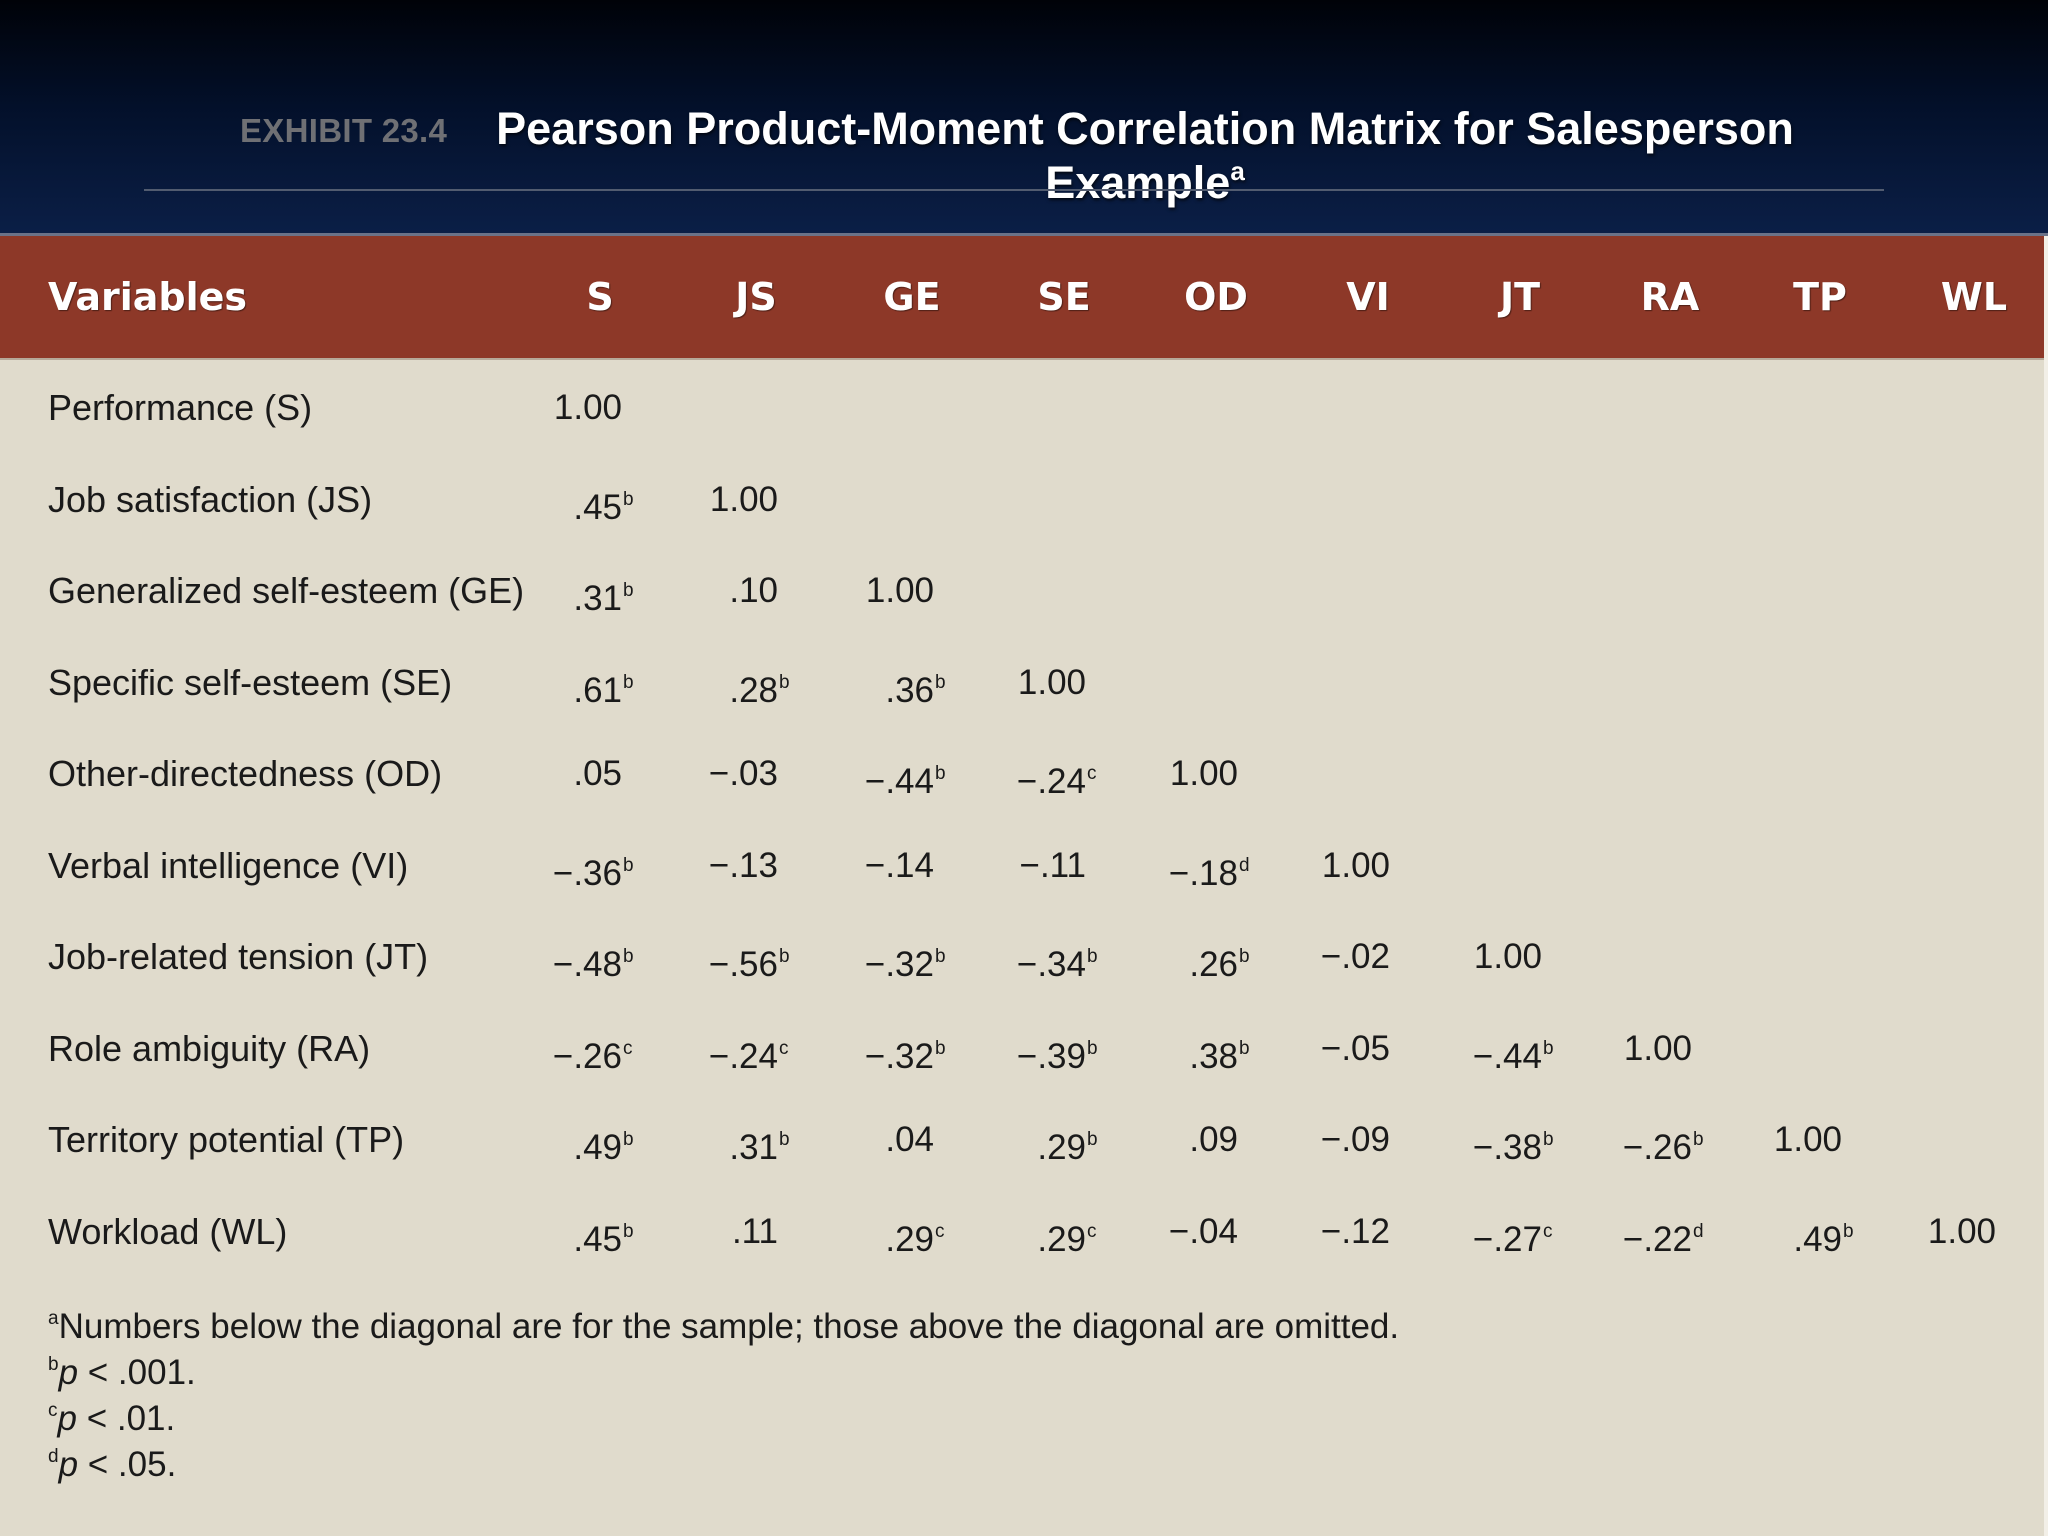 This screenshot has width=2048, height=1536. Describe the element at coordinates (344, 130) in the screenshot. I see `exhibit-label: EXHIBIT 23.4` at that location.